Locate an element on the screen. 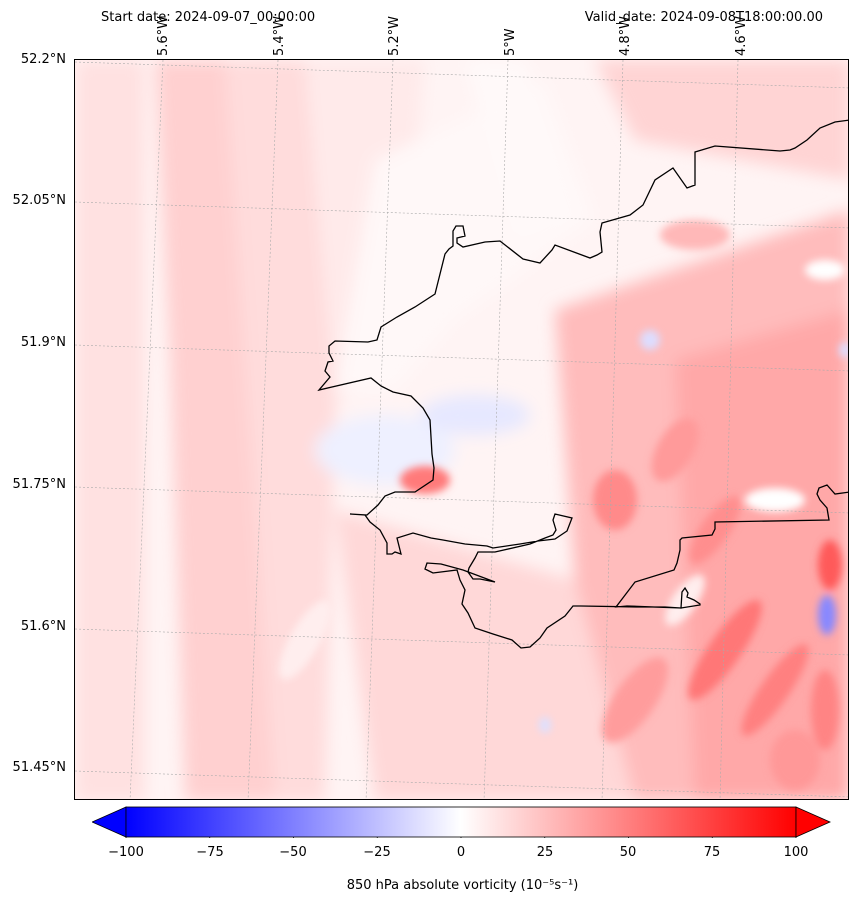  lat-label-51-75: 51.75°N is located at coordinates (39, 484).